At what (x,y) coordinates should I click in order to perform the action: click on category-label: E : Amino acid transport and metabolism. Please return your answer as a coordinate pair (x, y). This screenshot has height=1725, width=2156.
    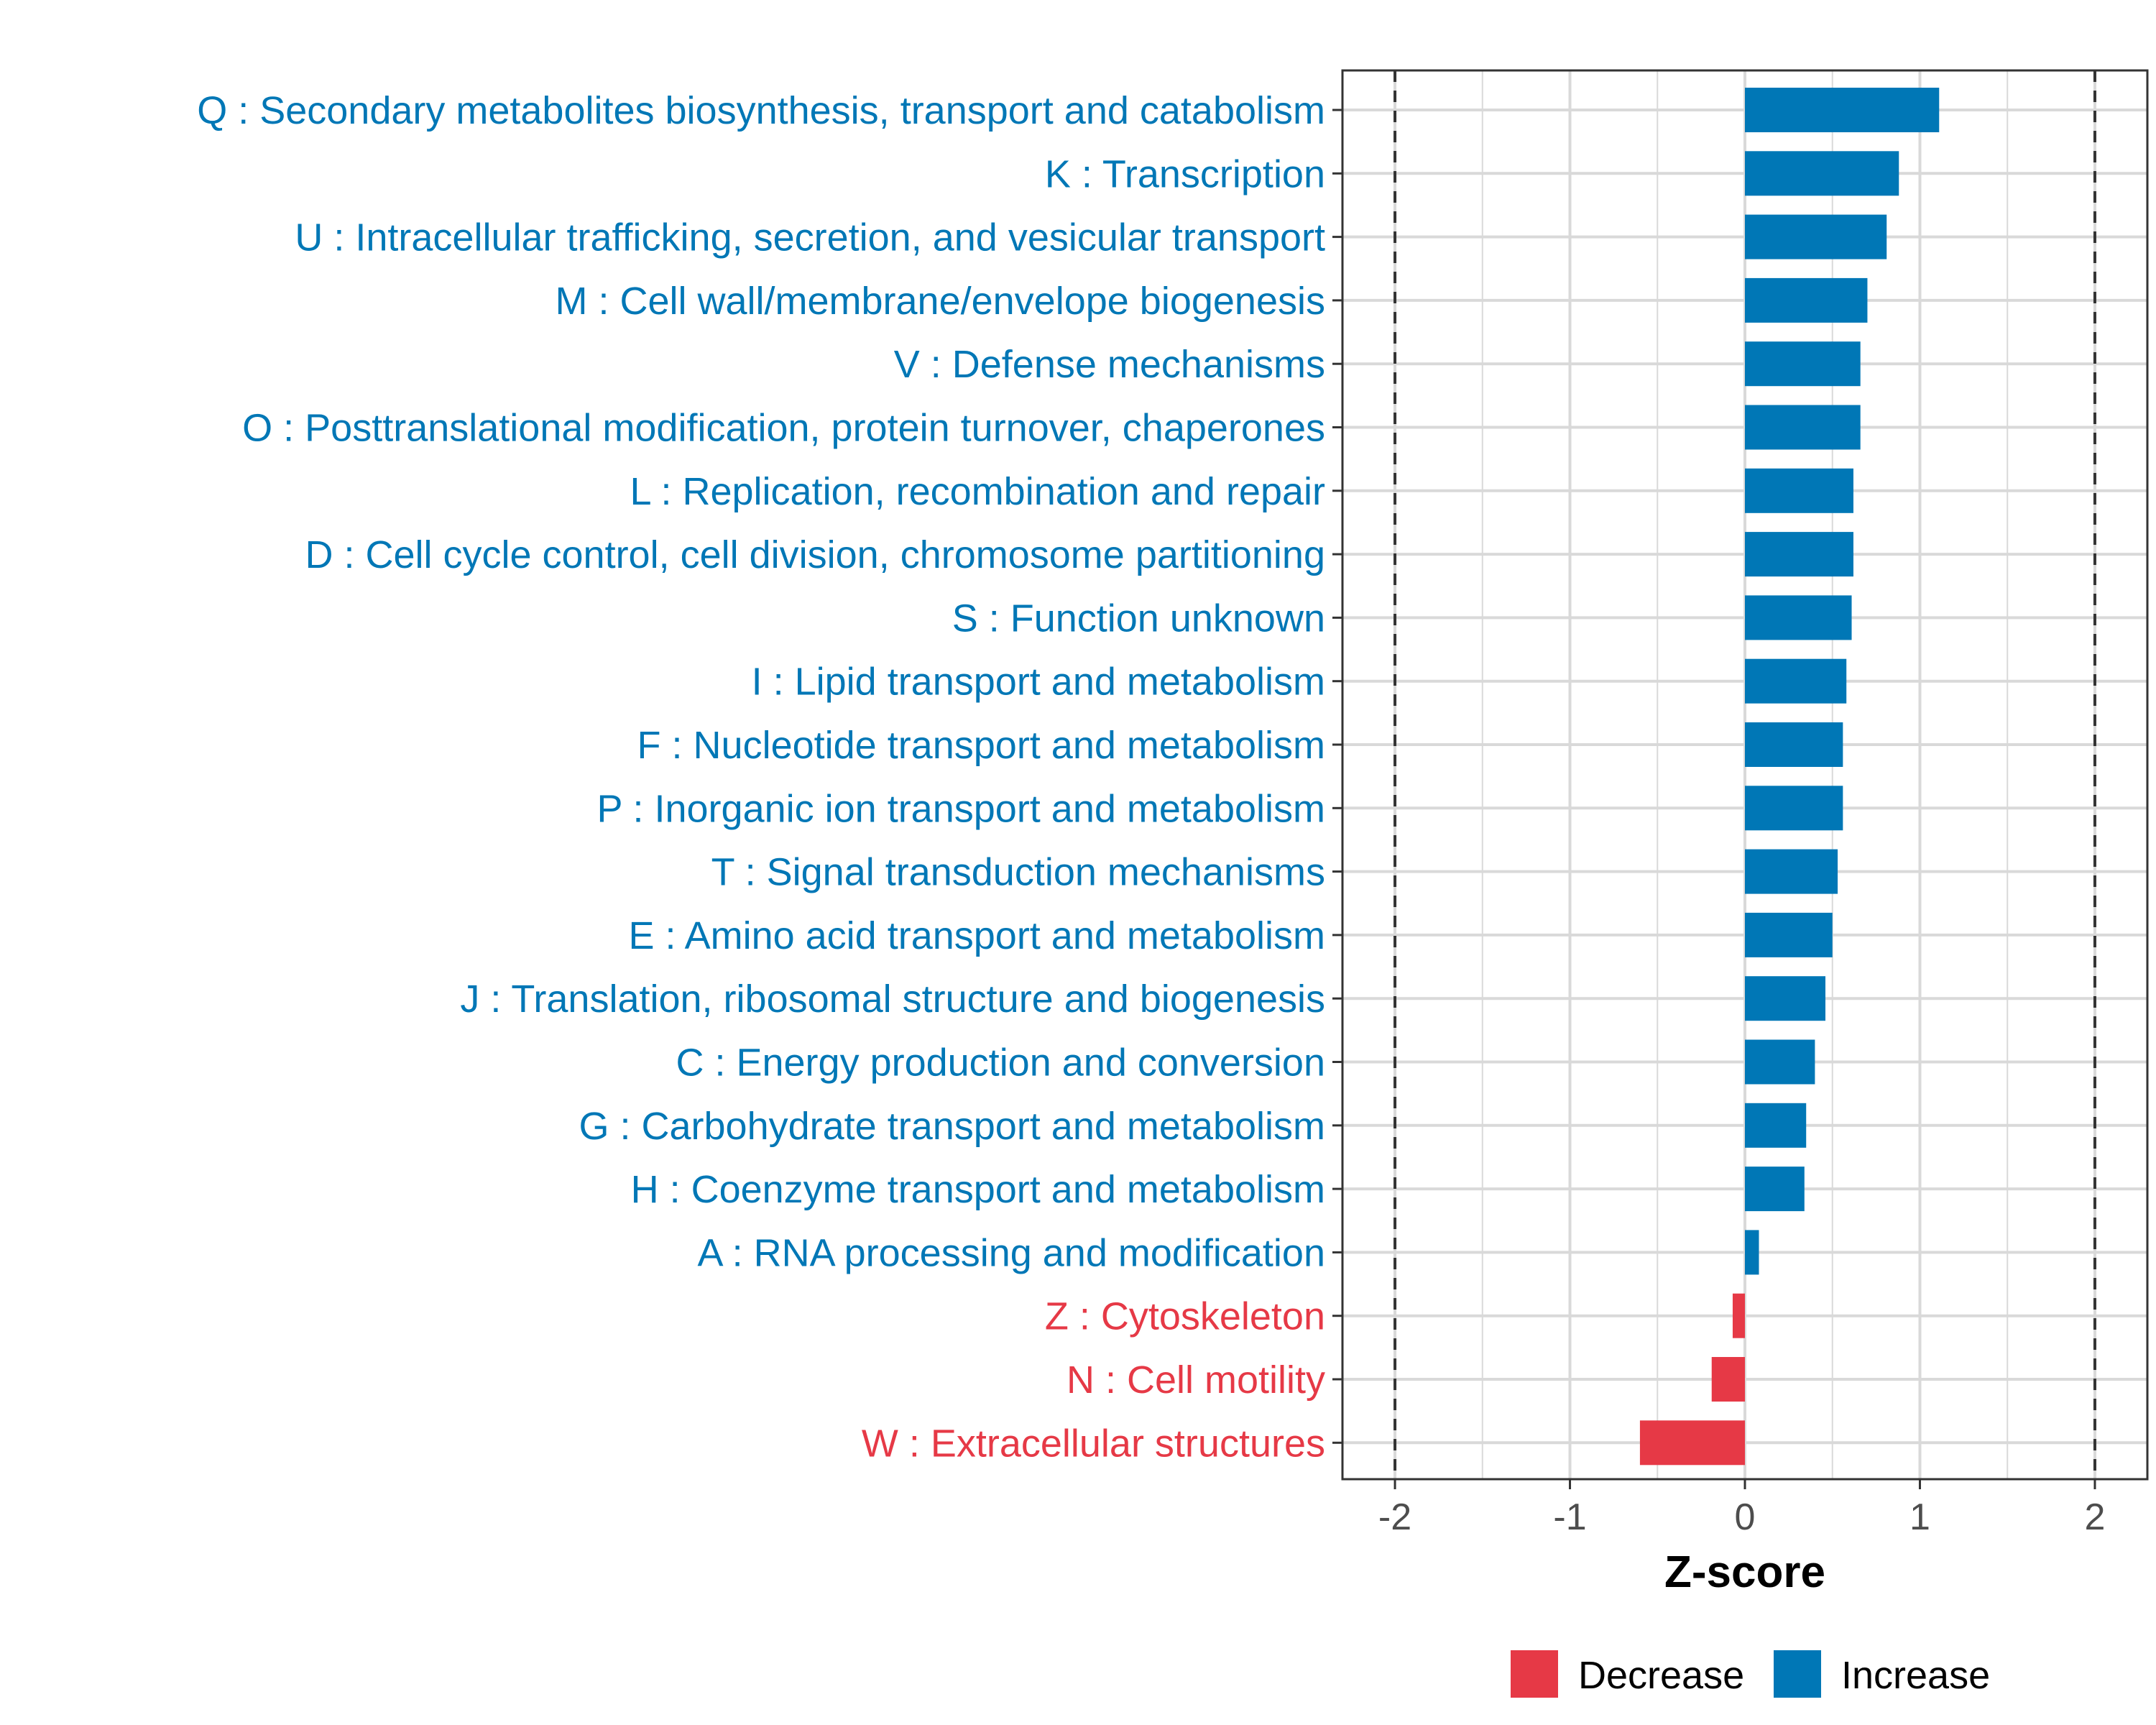
    Looking at the image, I should click on (977, 935).